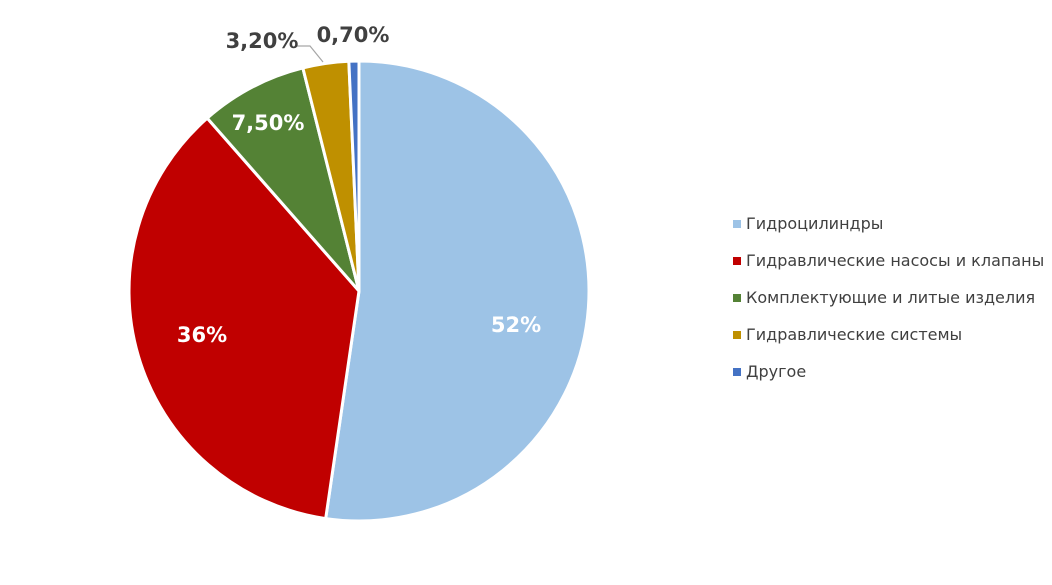  I want to click on legend-item-hydraulic-systems: Гидравлические системы, so click(888, 334).